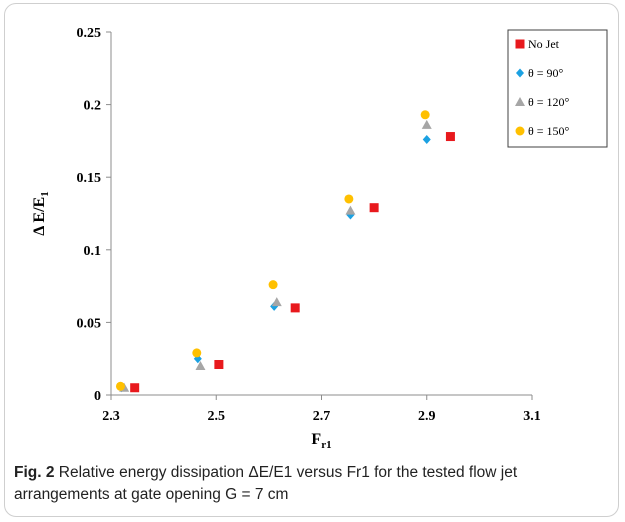 The width and height of the screenshot is (625, 522). What do you see at coordinates (89, 323) in the screenshot?
I see `y-tick-label: 0.05` at bounding box center [89, 323].